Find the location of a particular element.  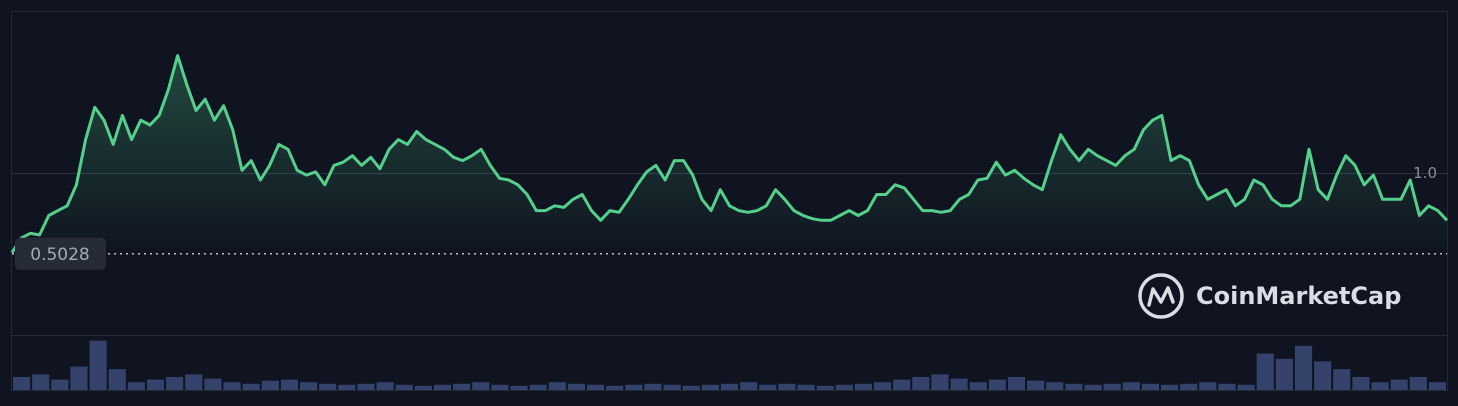

price-label: 0.5028 is located at coordinates (59, 255).